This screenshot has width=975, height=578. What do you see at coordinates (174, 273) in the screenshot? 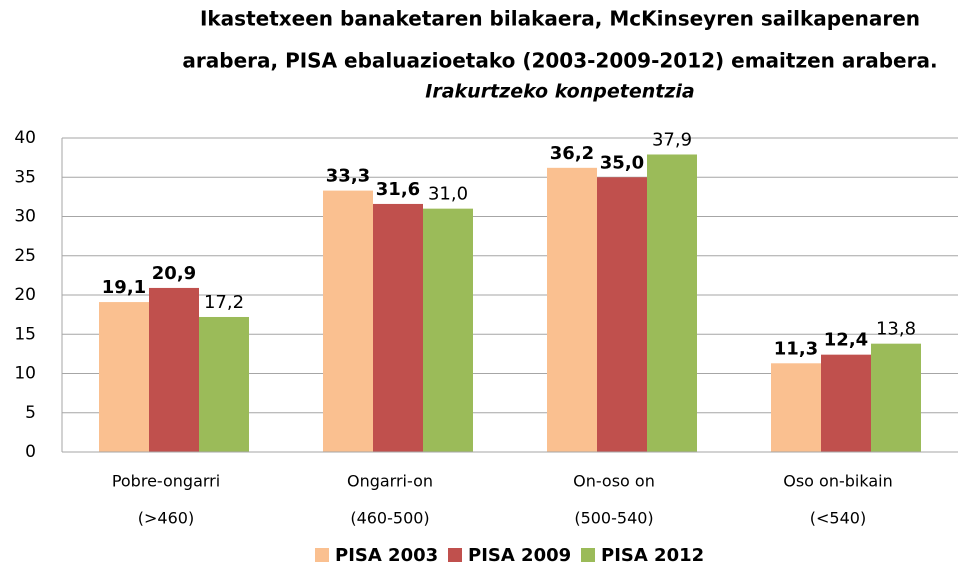
I see `value-label: 20,9` at bounding box center [174, 273].